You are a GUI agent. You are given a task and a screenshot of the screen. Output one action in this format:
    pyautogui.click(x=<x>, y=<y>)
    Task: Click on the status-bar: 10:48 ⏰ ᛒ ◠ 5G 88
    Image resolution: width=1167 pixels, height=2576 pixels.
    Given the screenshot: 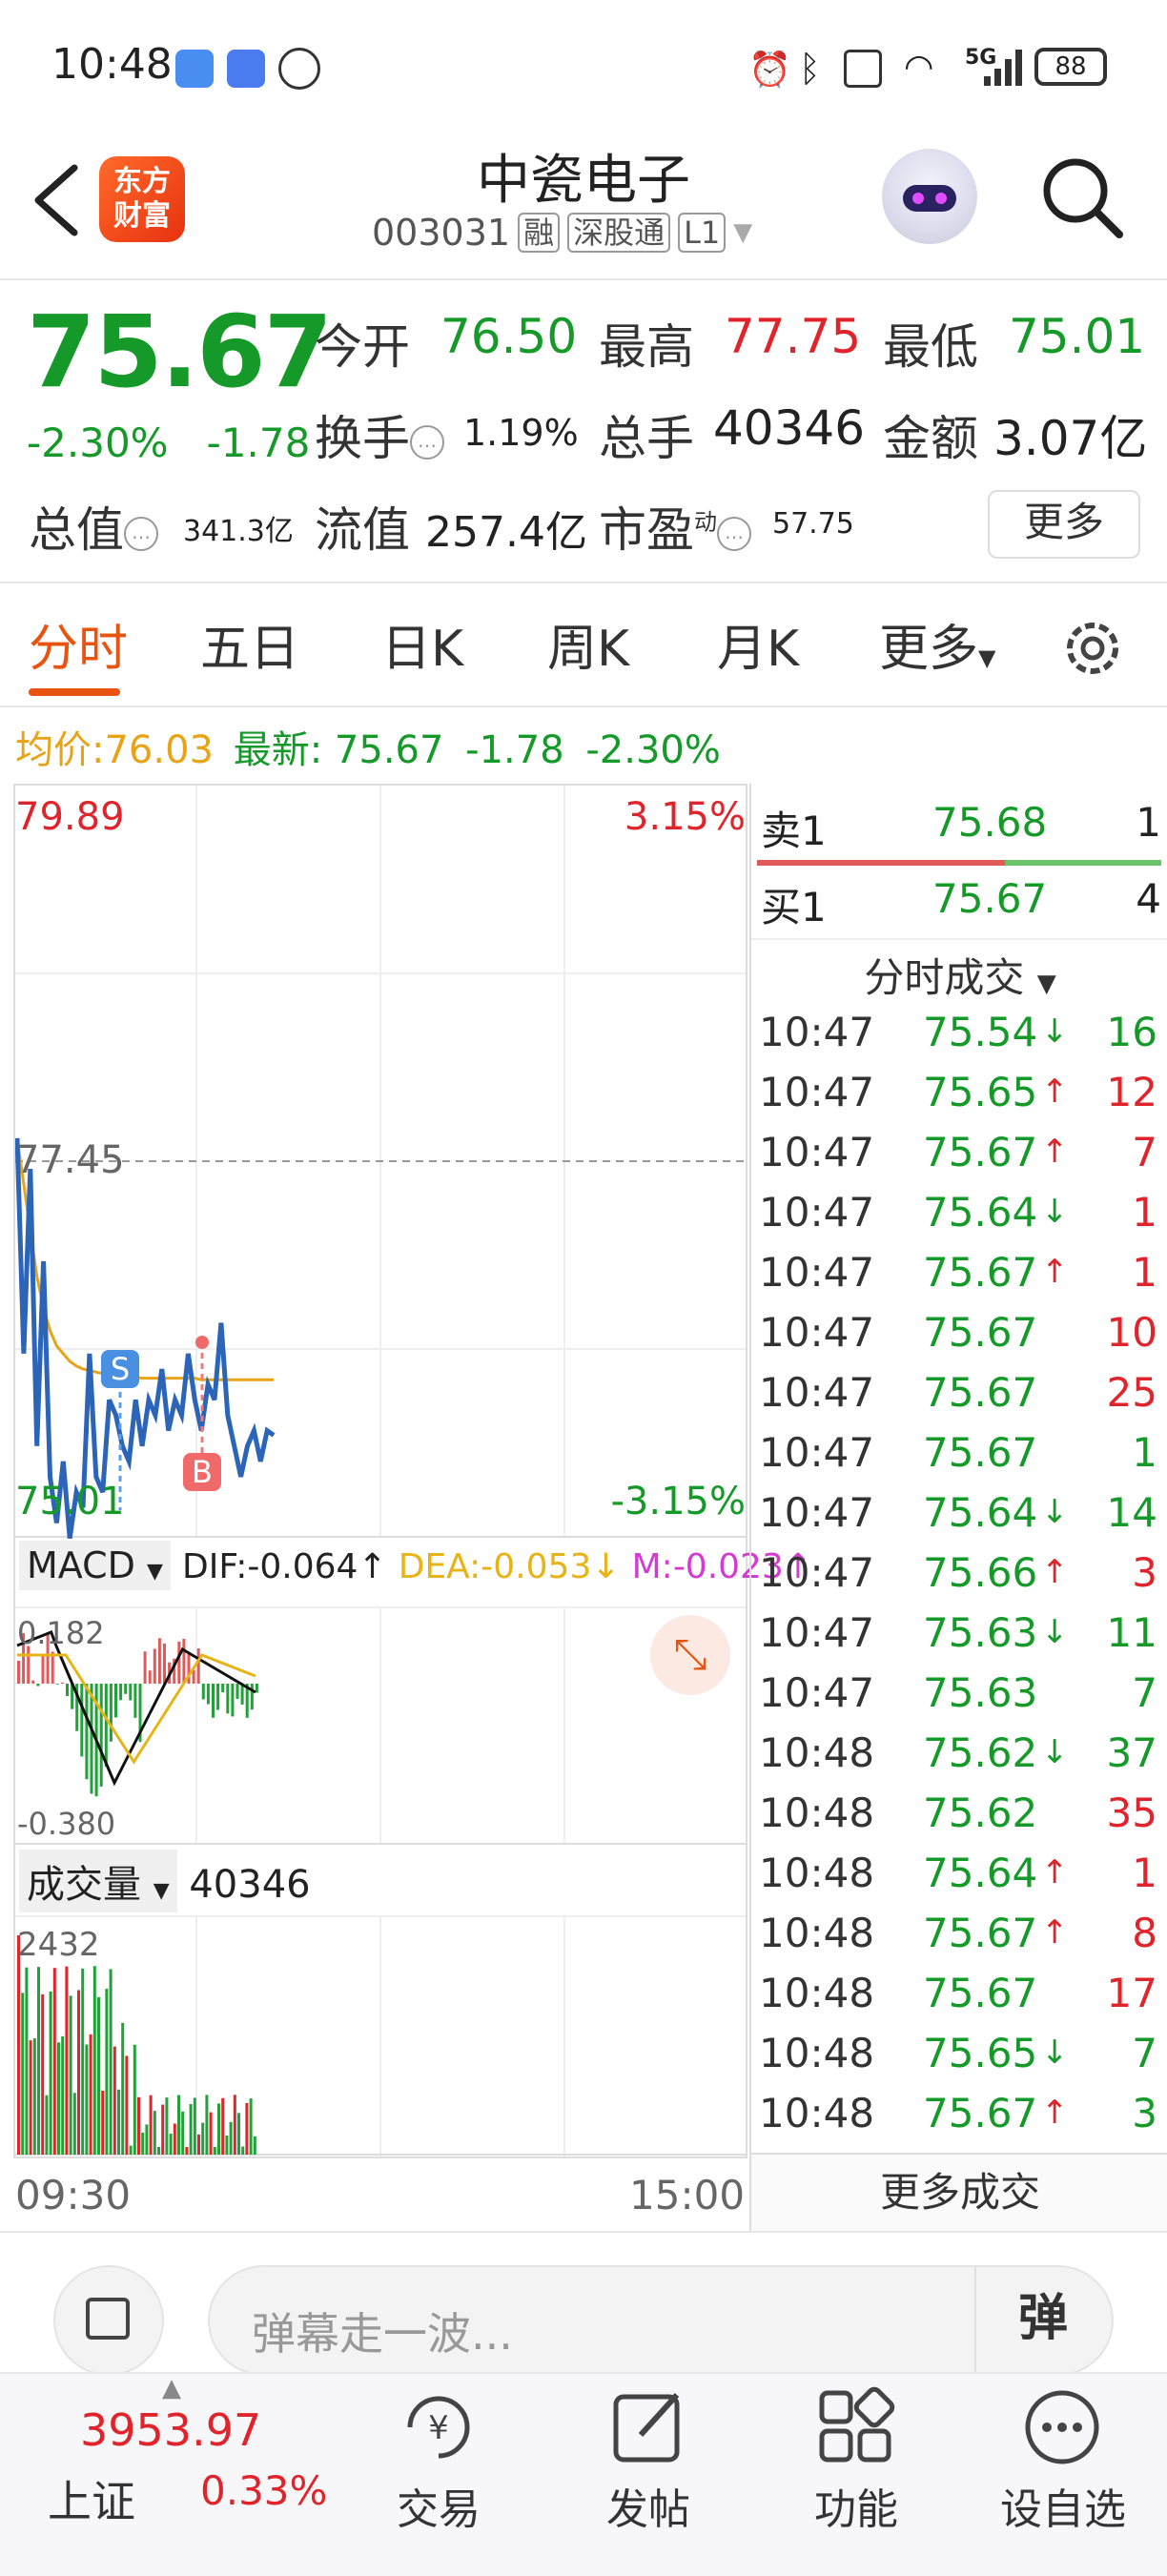 What is the action you would take?
    pyautogui.click(x=583, y=66)
    